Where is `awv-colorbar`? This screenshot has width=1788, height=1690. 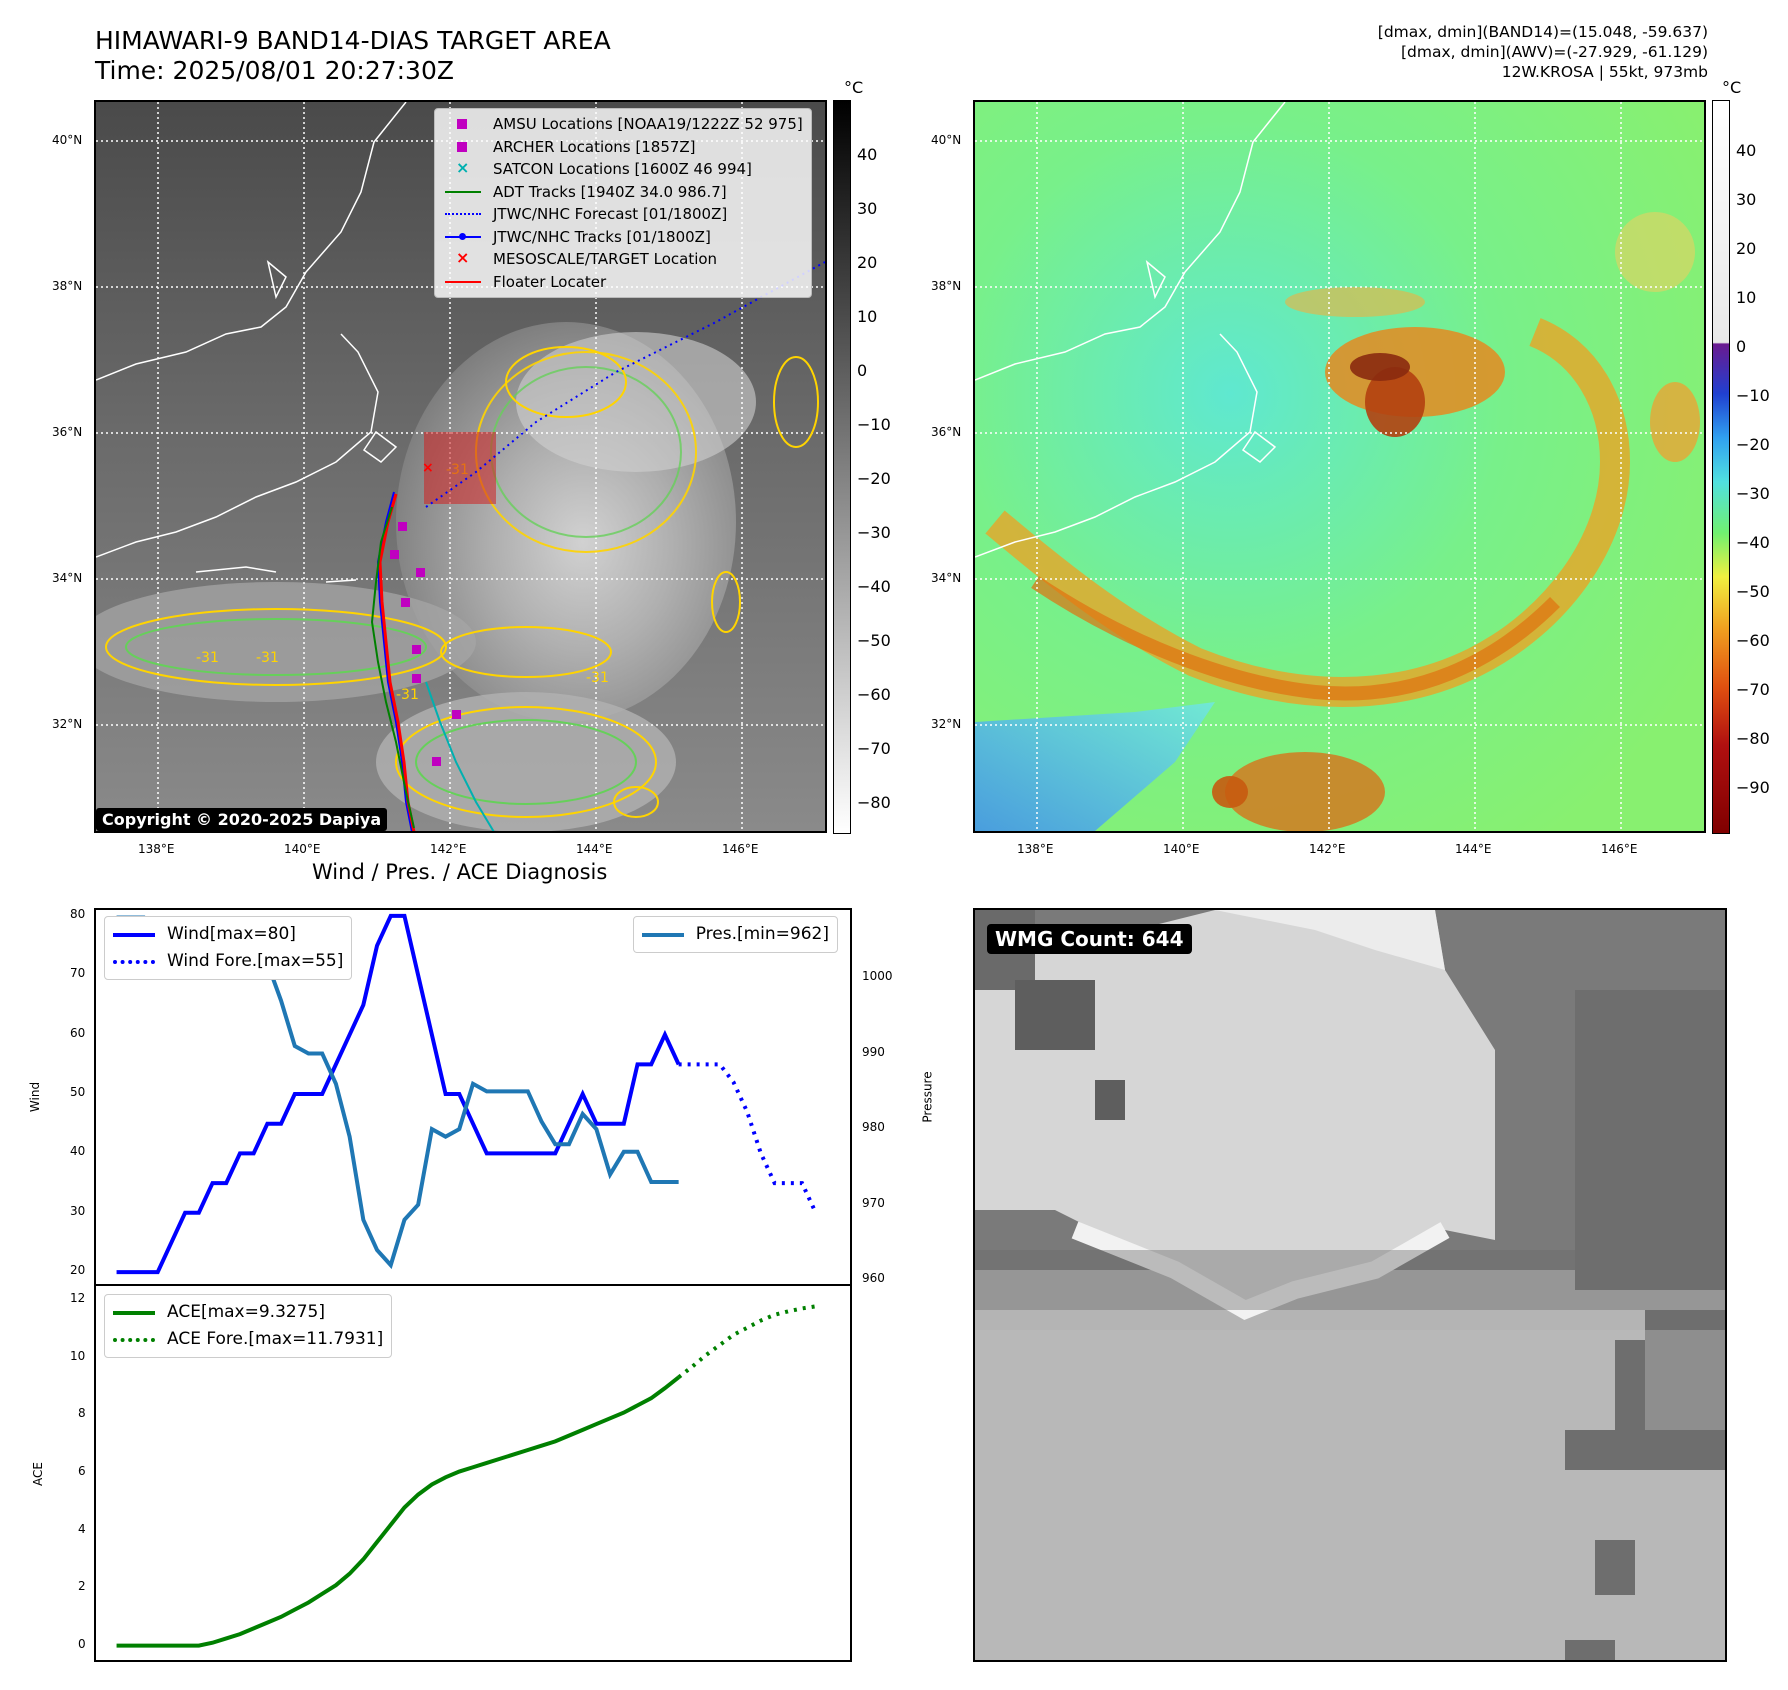 awv-colorbar is located at coordinates (1721, 467).